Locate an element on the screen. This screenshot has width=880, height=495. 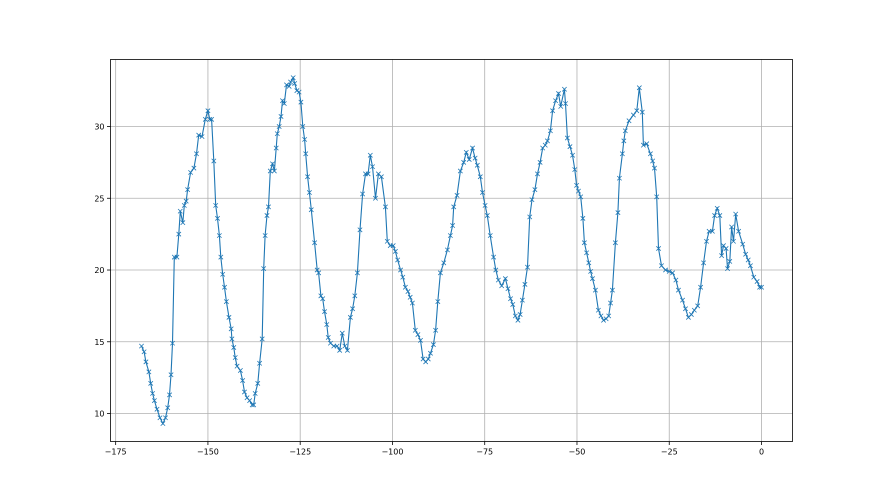
y-tick-label: 20 is located at coordinates (99, 270).